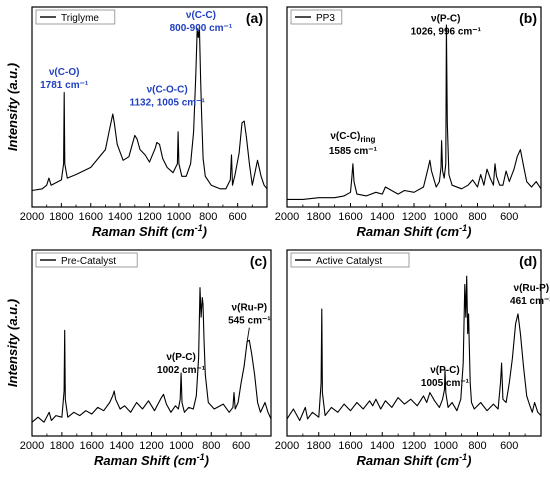 This screenshot has width=550, height=487. Describe the element at coordinates (258, 261) in the screenshot. I see `panel-letter: (c)` at that location.